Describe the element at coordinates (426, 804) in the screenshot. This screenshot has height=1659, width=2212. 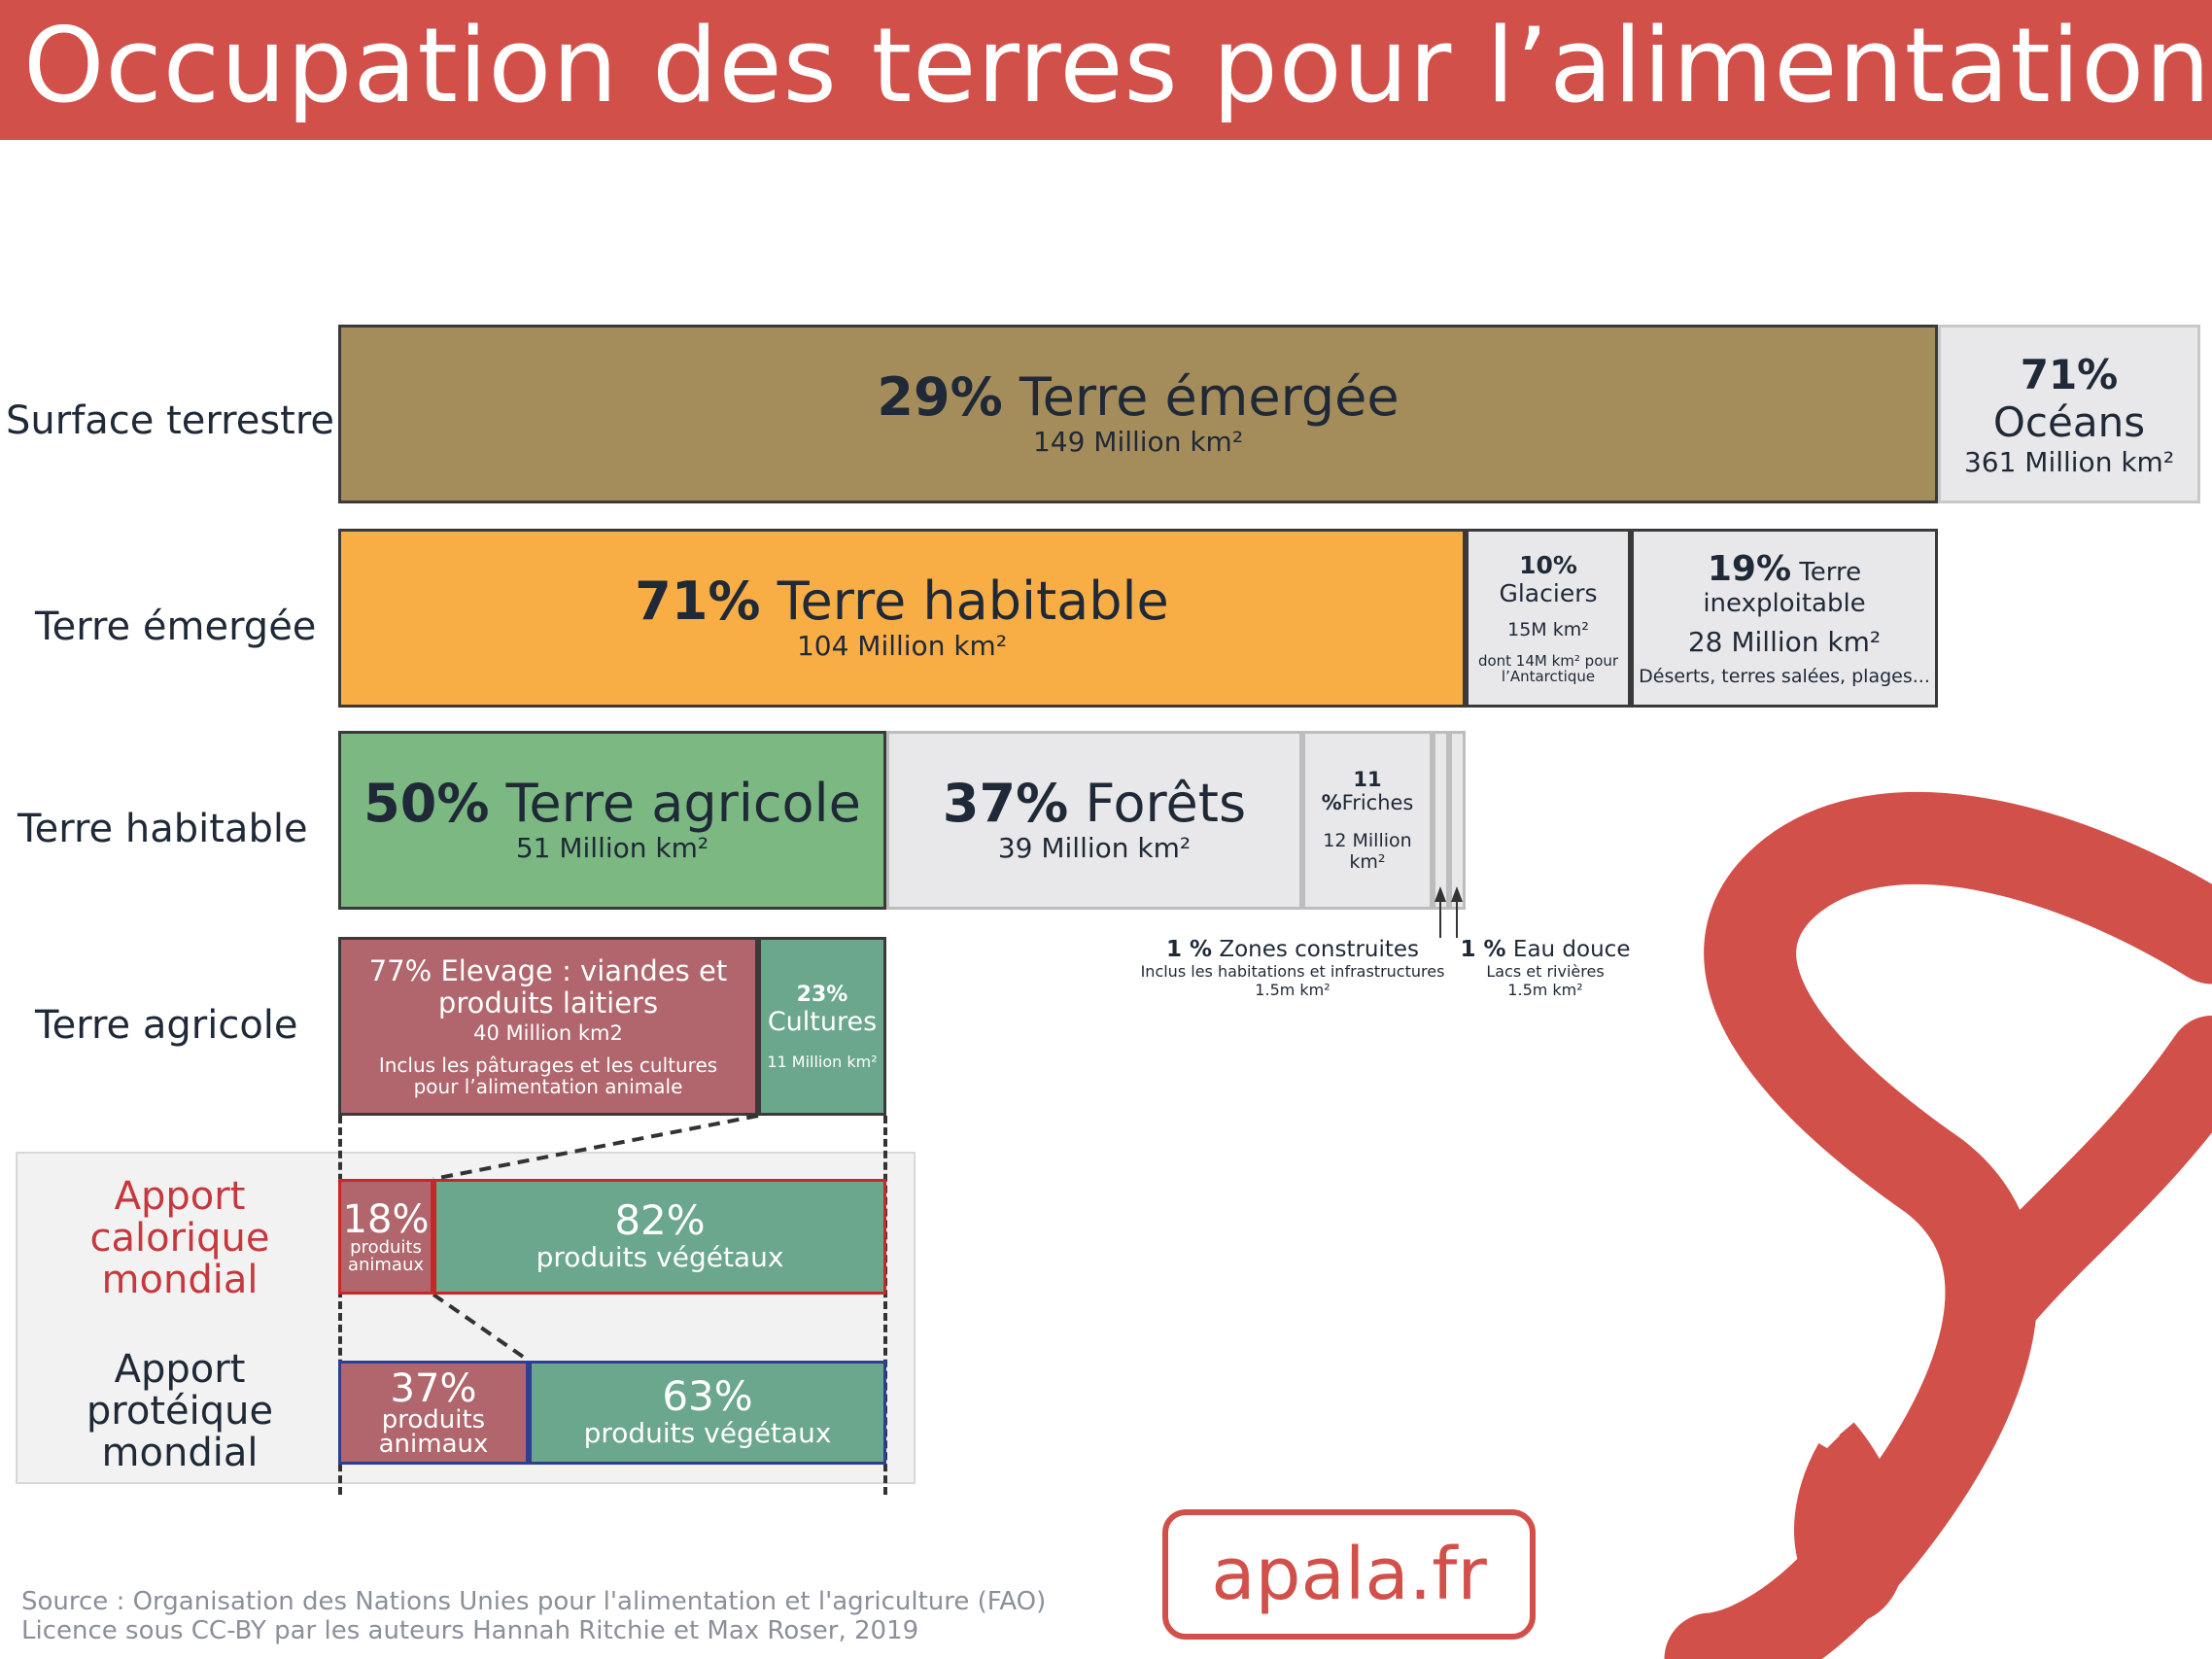
I see `pct-terre-agricole: 50%` at that location.